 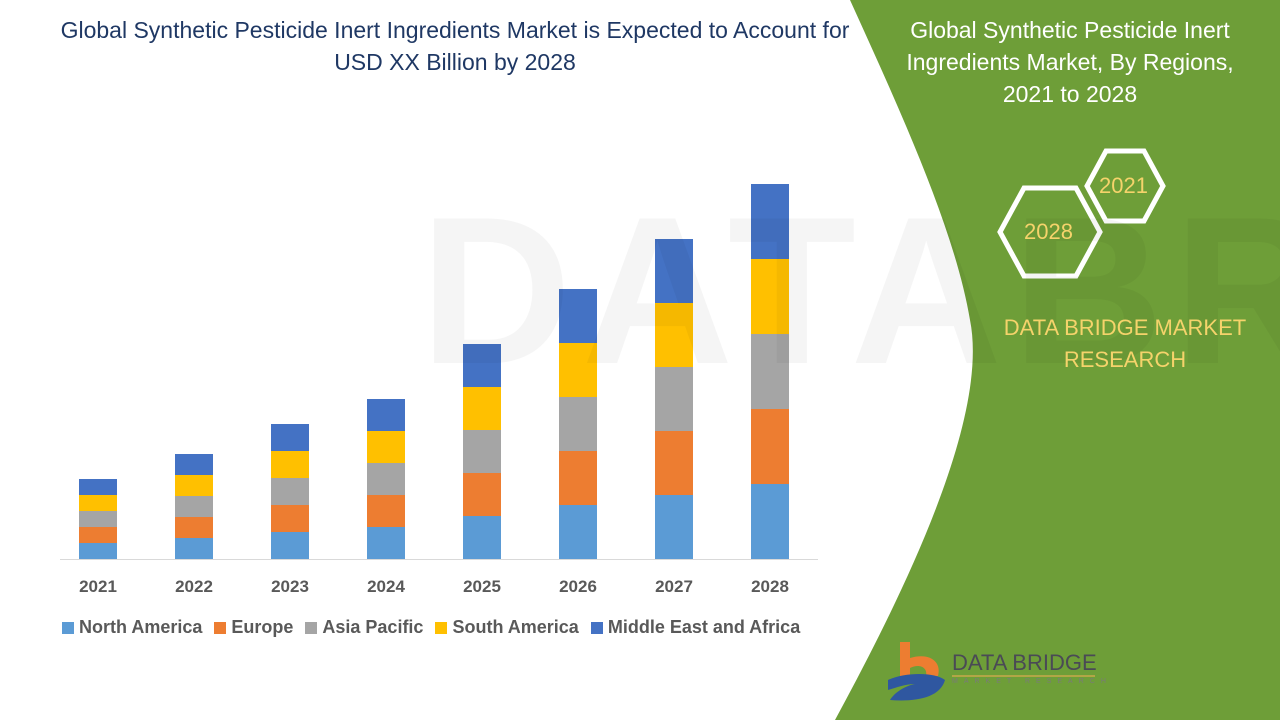 I want to click on legend-label: North America, so click(x=141, y=627).